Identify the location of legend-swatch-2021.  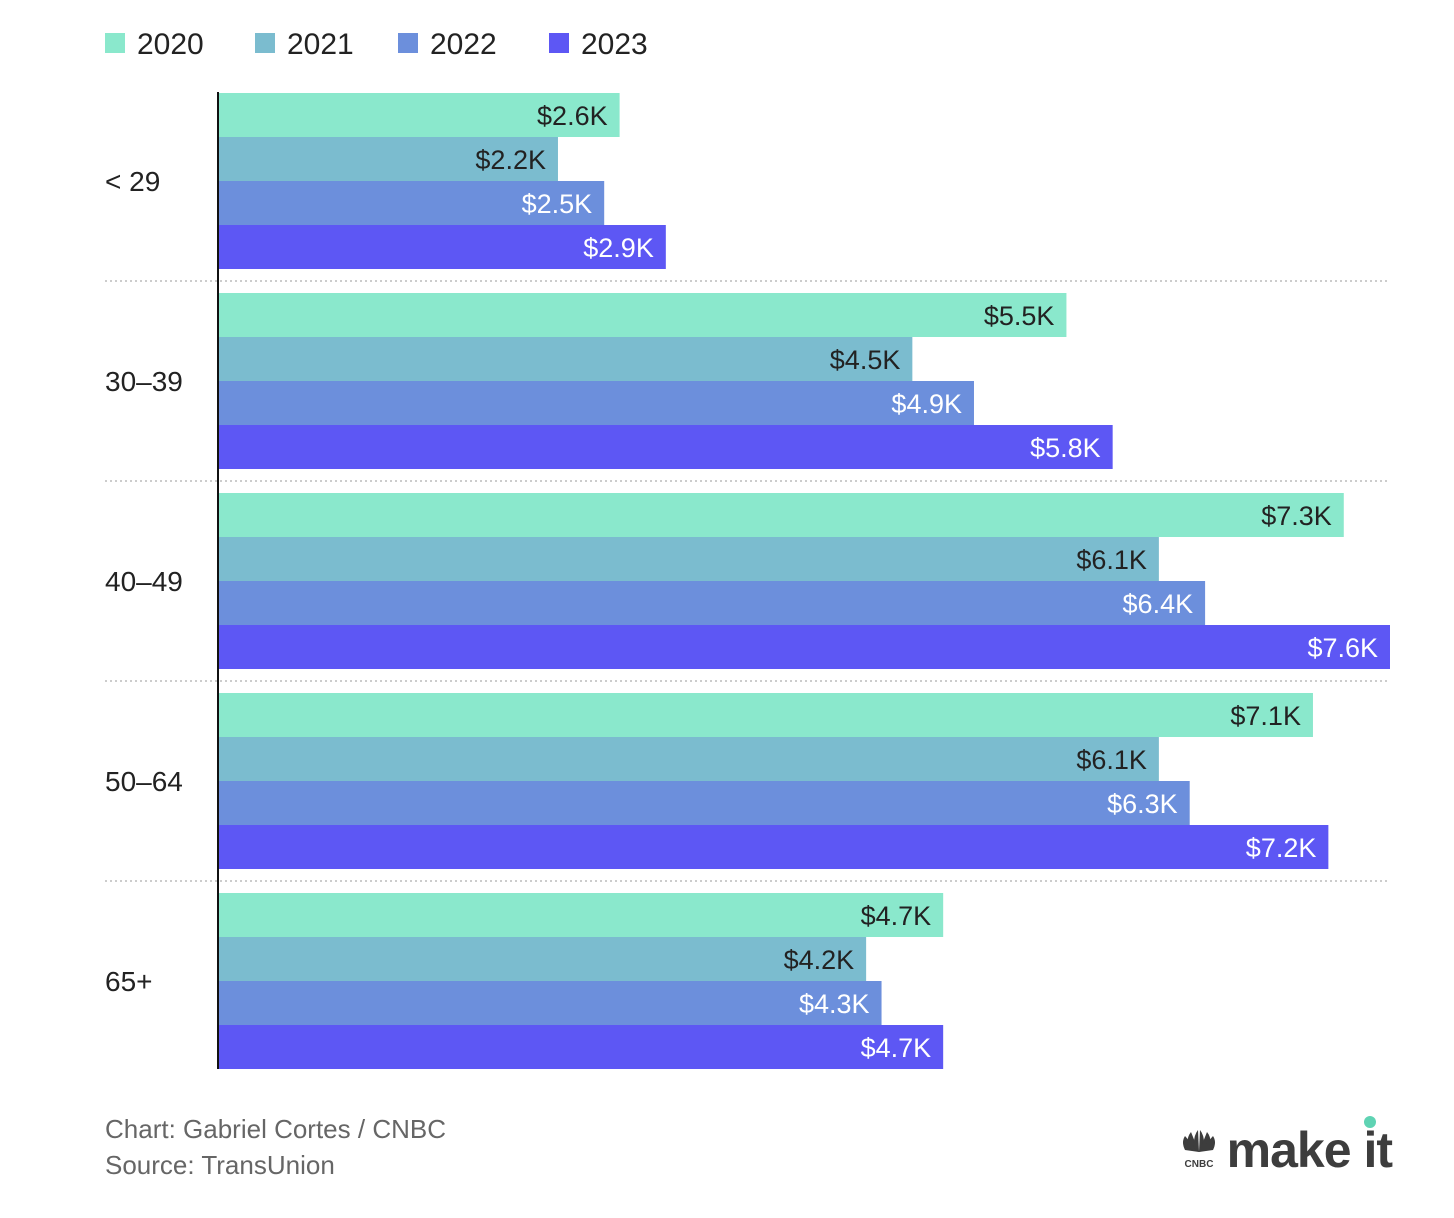
(265, 43).